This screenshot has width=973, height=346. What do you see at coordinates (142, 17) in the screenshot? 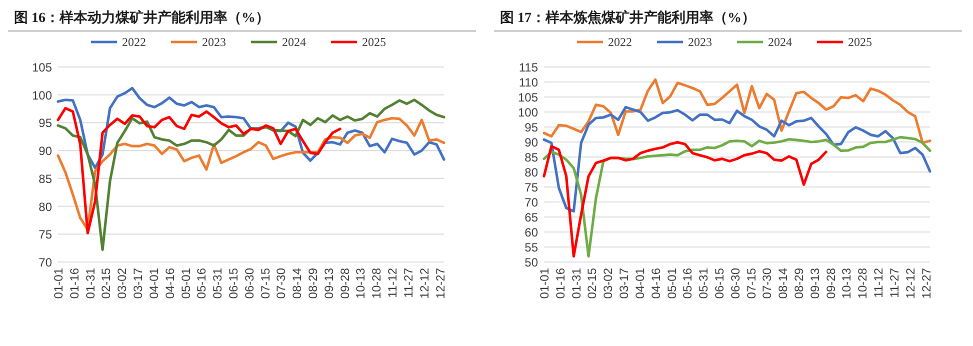
I see `chart-title: 图 16：样本动力煤矿井产能利用率（%）` at bounding box center [142, 17].